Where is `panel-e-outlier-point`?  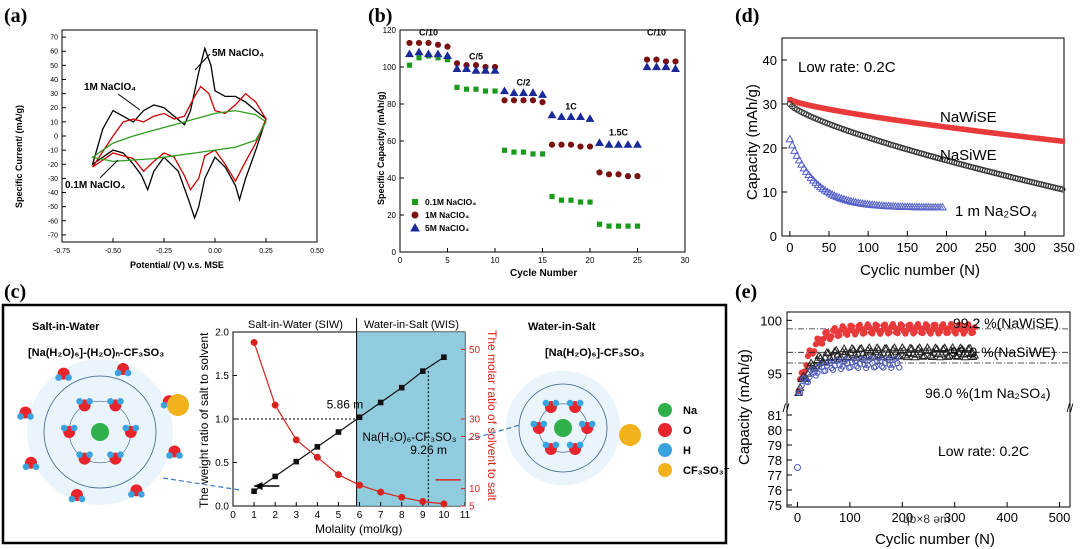
panel-e-outlier-point is located at coordinates (797, 467).